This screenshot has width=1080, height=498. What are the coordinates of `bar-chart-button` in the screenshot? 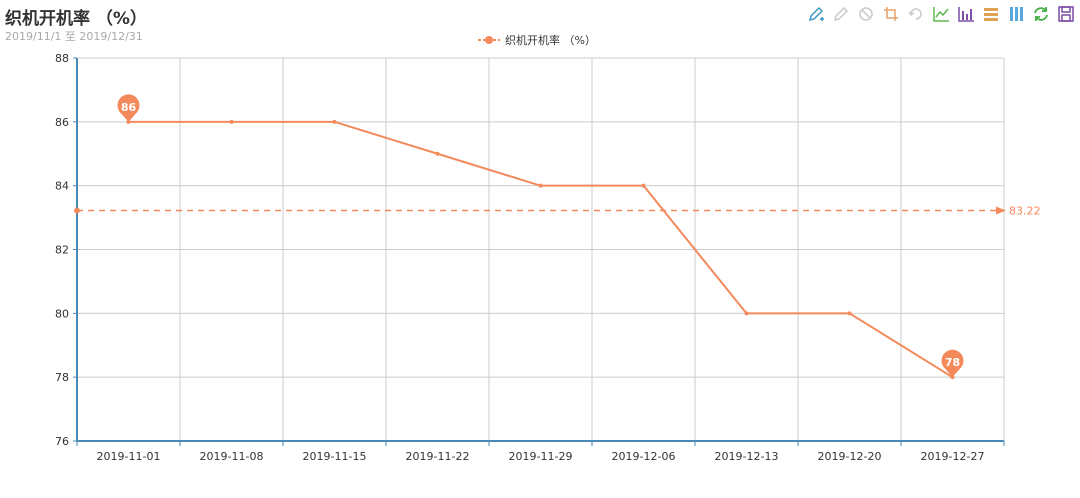 It's located at (965, 13).